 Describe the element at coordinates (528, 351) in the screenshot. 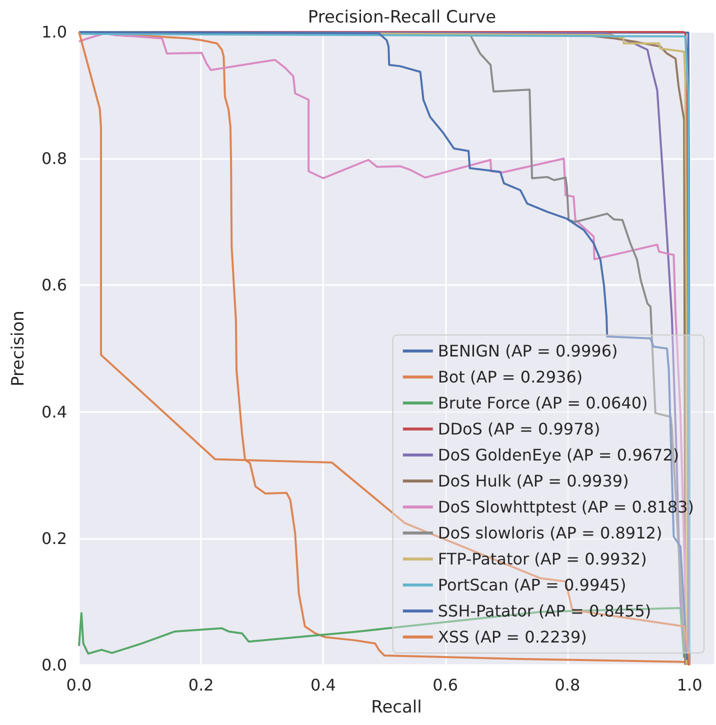

I see `legend-label: BENIGN (AP = 0.9996)` at that location.